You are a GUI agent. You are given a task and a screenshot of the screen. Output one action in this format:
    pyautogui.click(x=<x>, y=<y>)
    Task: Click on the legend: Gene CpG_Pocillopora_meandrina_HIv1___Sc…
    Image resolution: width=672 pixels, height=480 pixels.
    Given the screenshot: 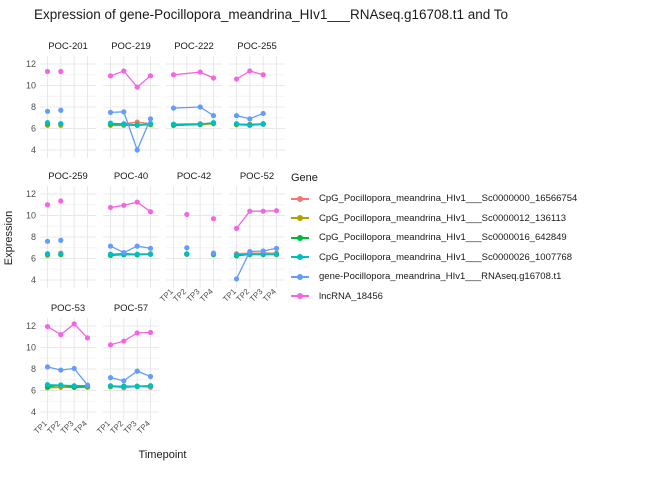 What is the action you would take?
    pyautogui.click(x=434, y=239)
    